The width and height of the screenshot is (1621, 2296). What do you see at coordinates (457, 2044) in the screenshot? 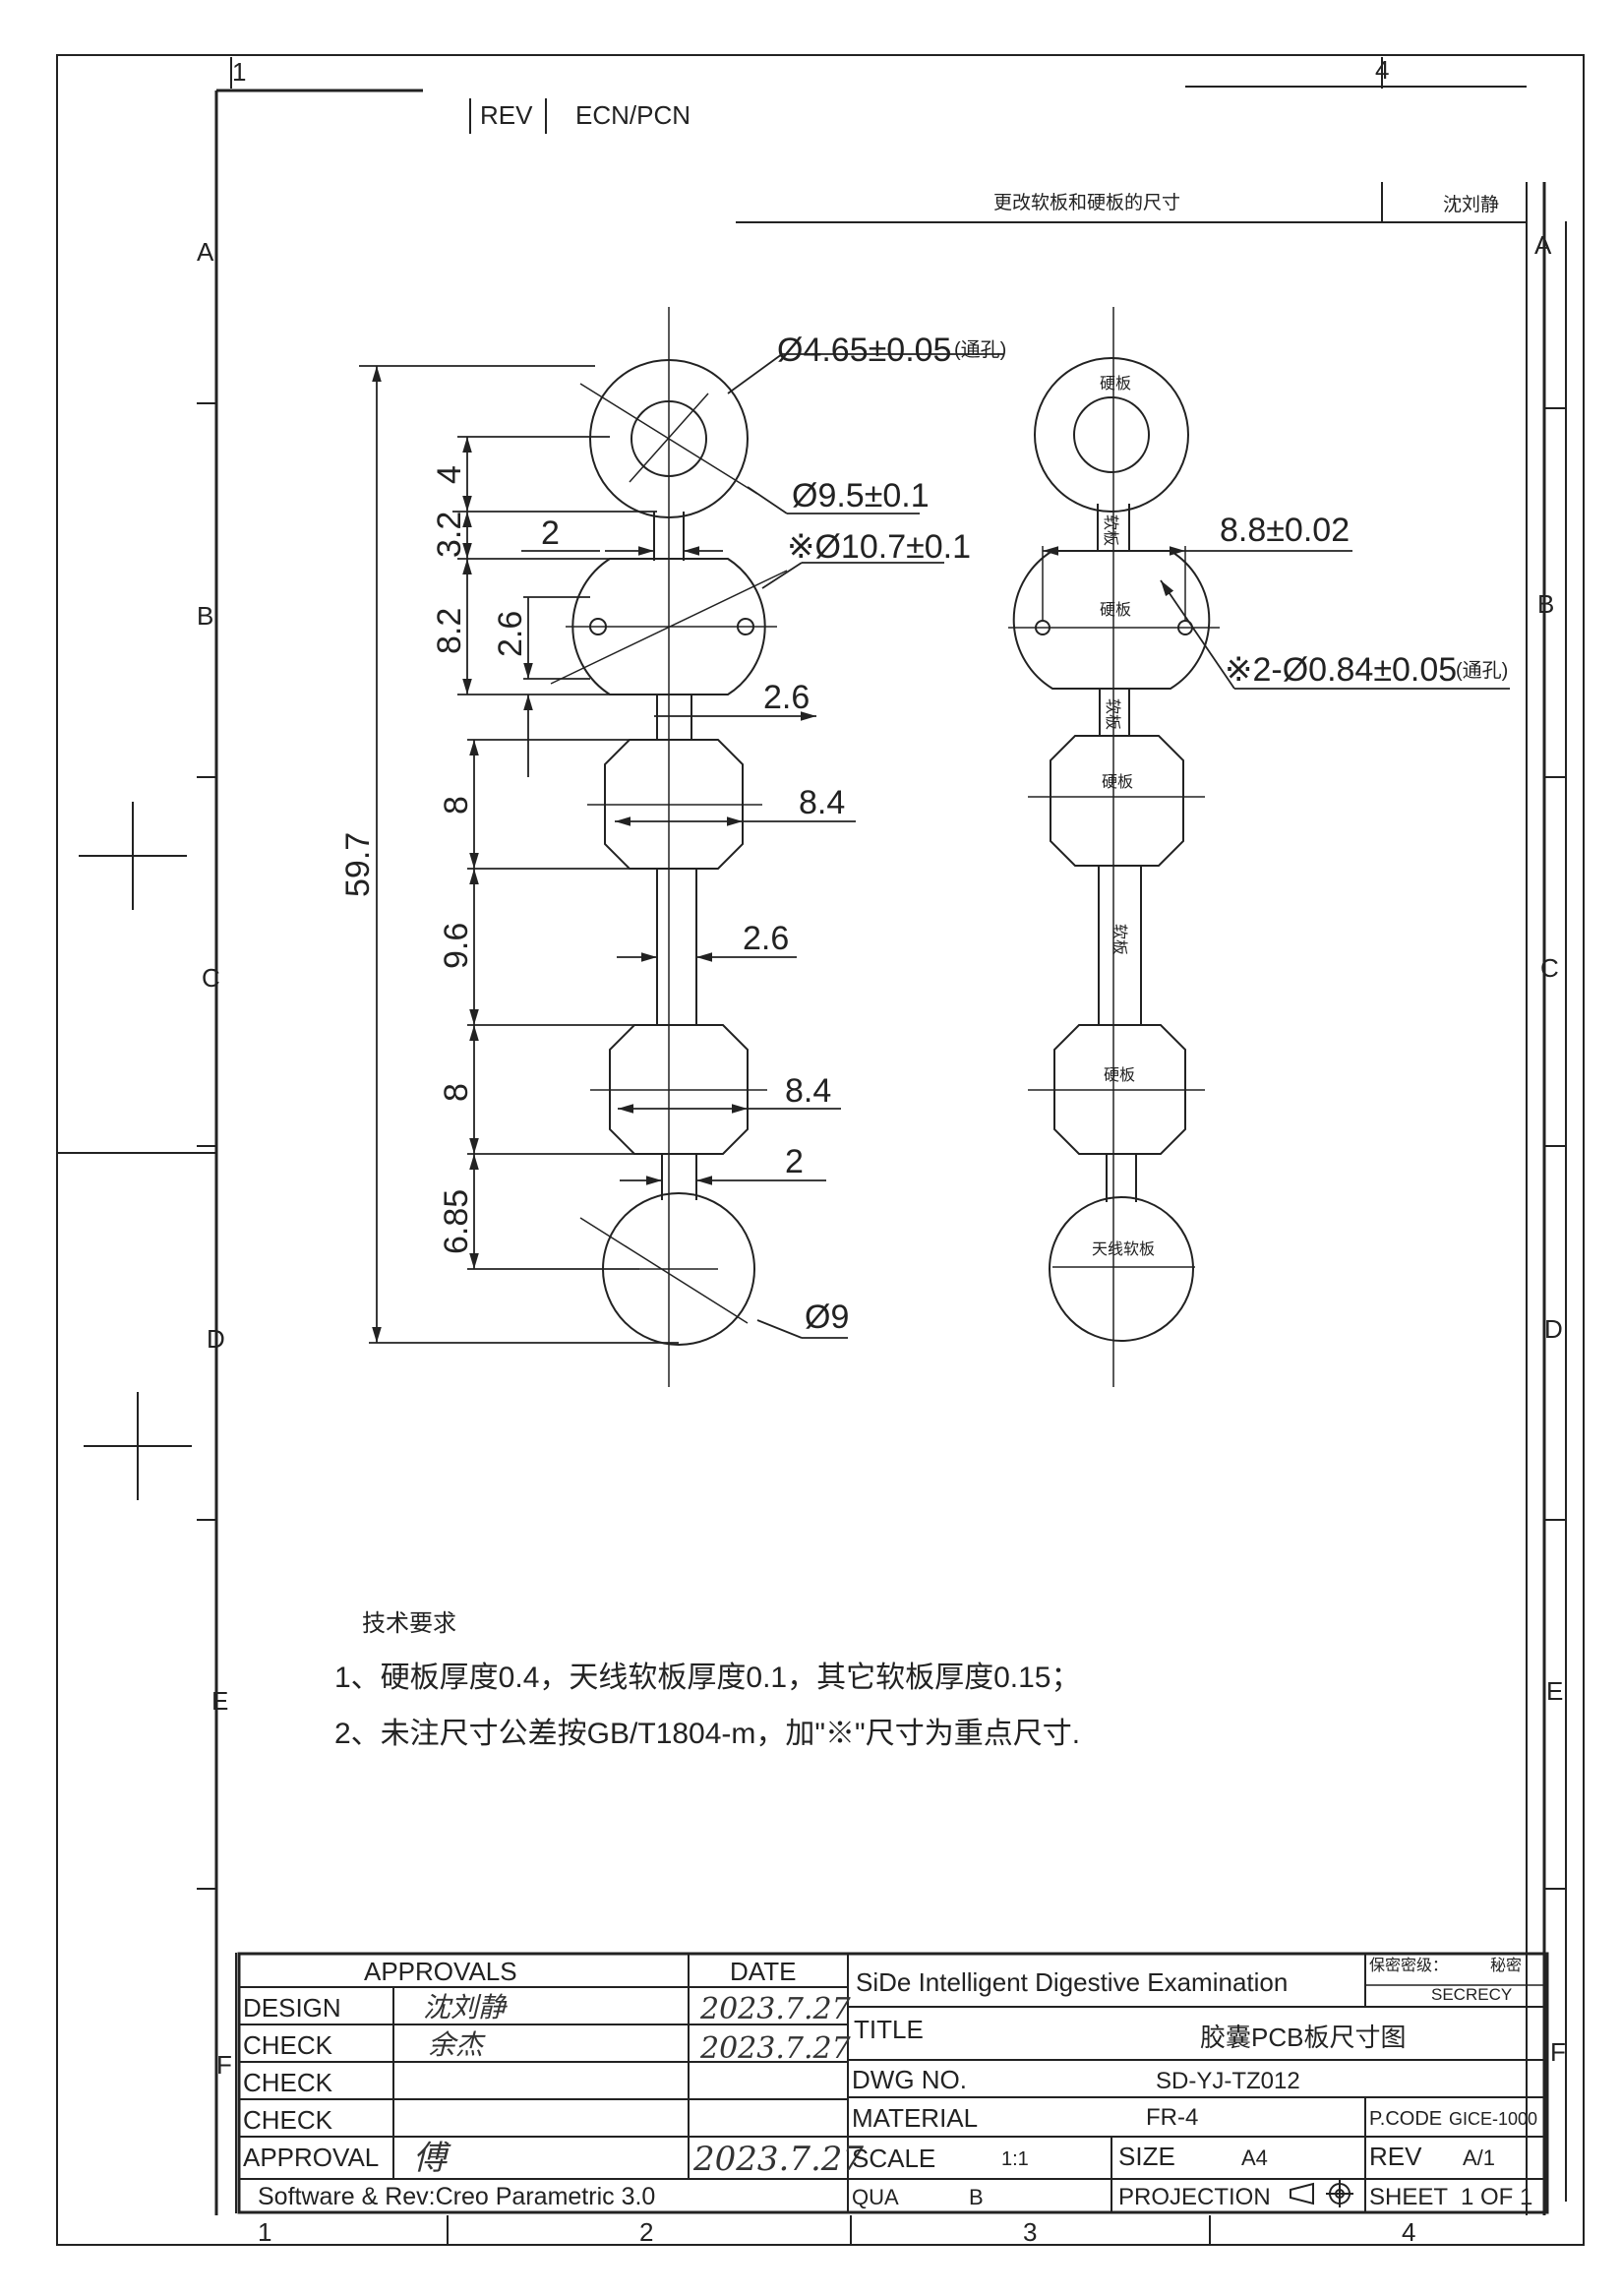
I see `signature-check-1: 余杰` at bounding box center [457, 2044].